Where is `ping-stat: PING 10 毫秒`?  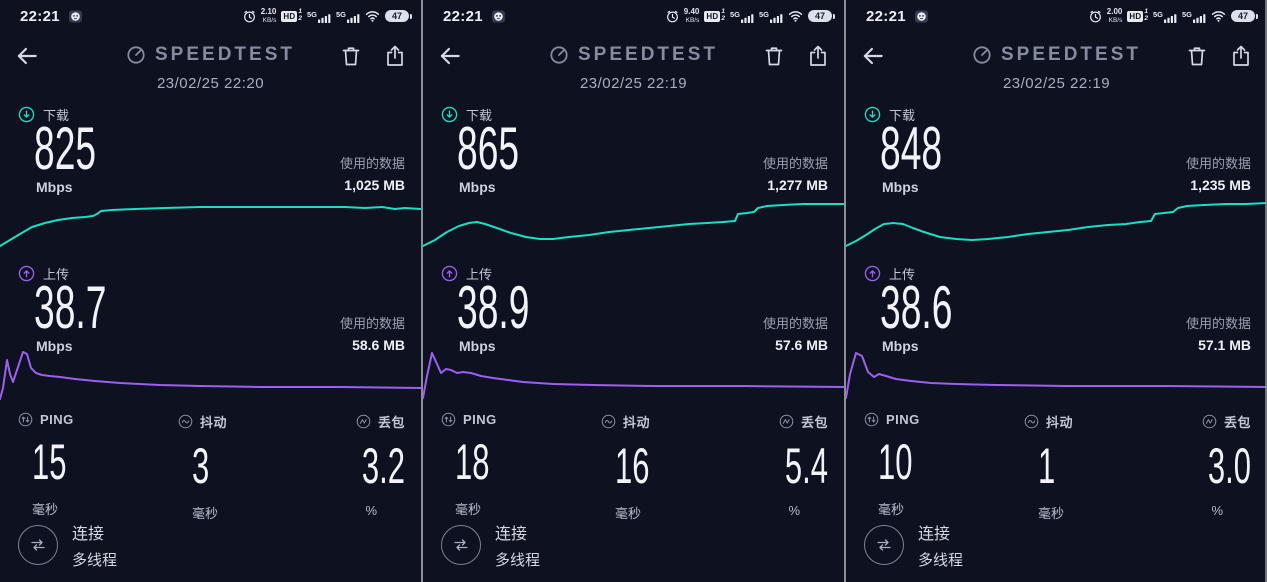
ping-stat: PING 10 毫秒 is located at coordinates (926, 467).